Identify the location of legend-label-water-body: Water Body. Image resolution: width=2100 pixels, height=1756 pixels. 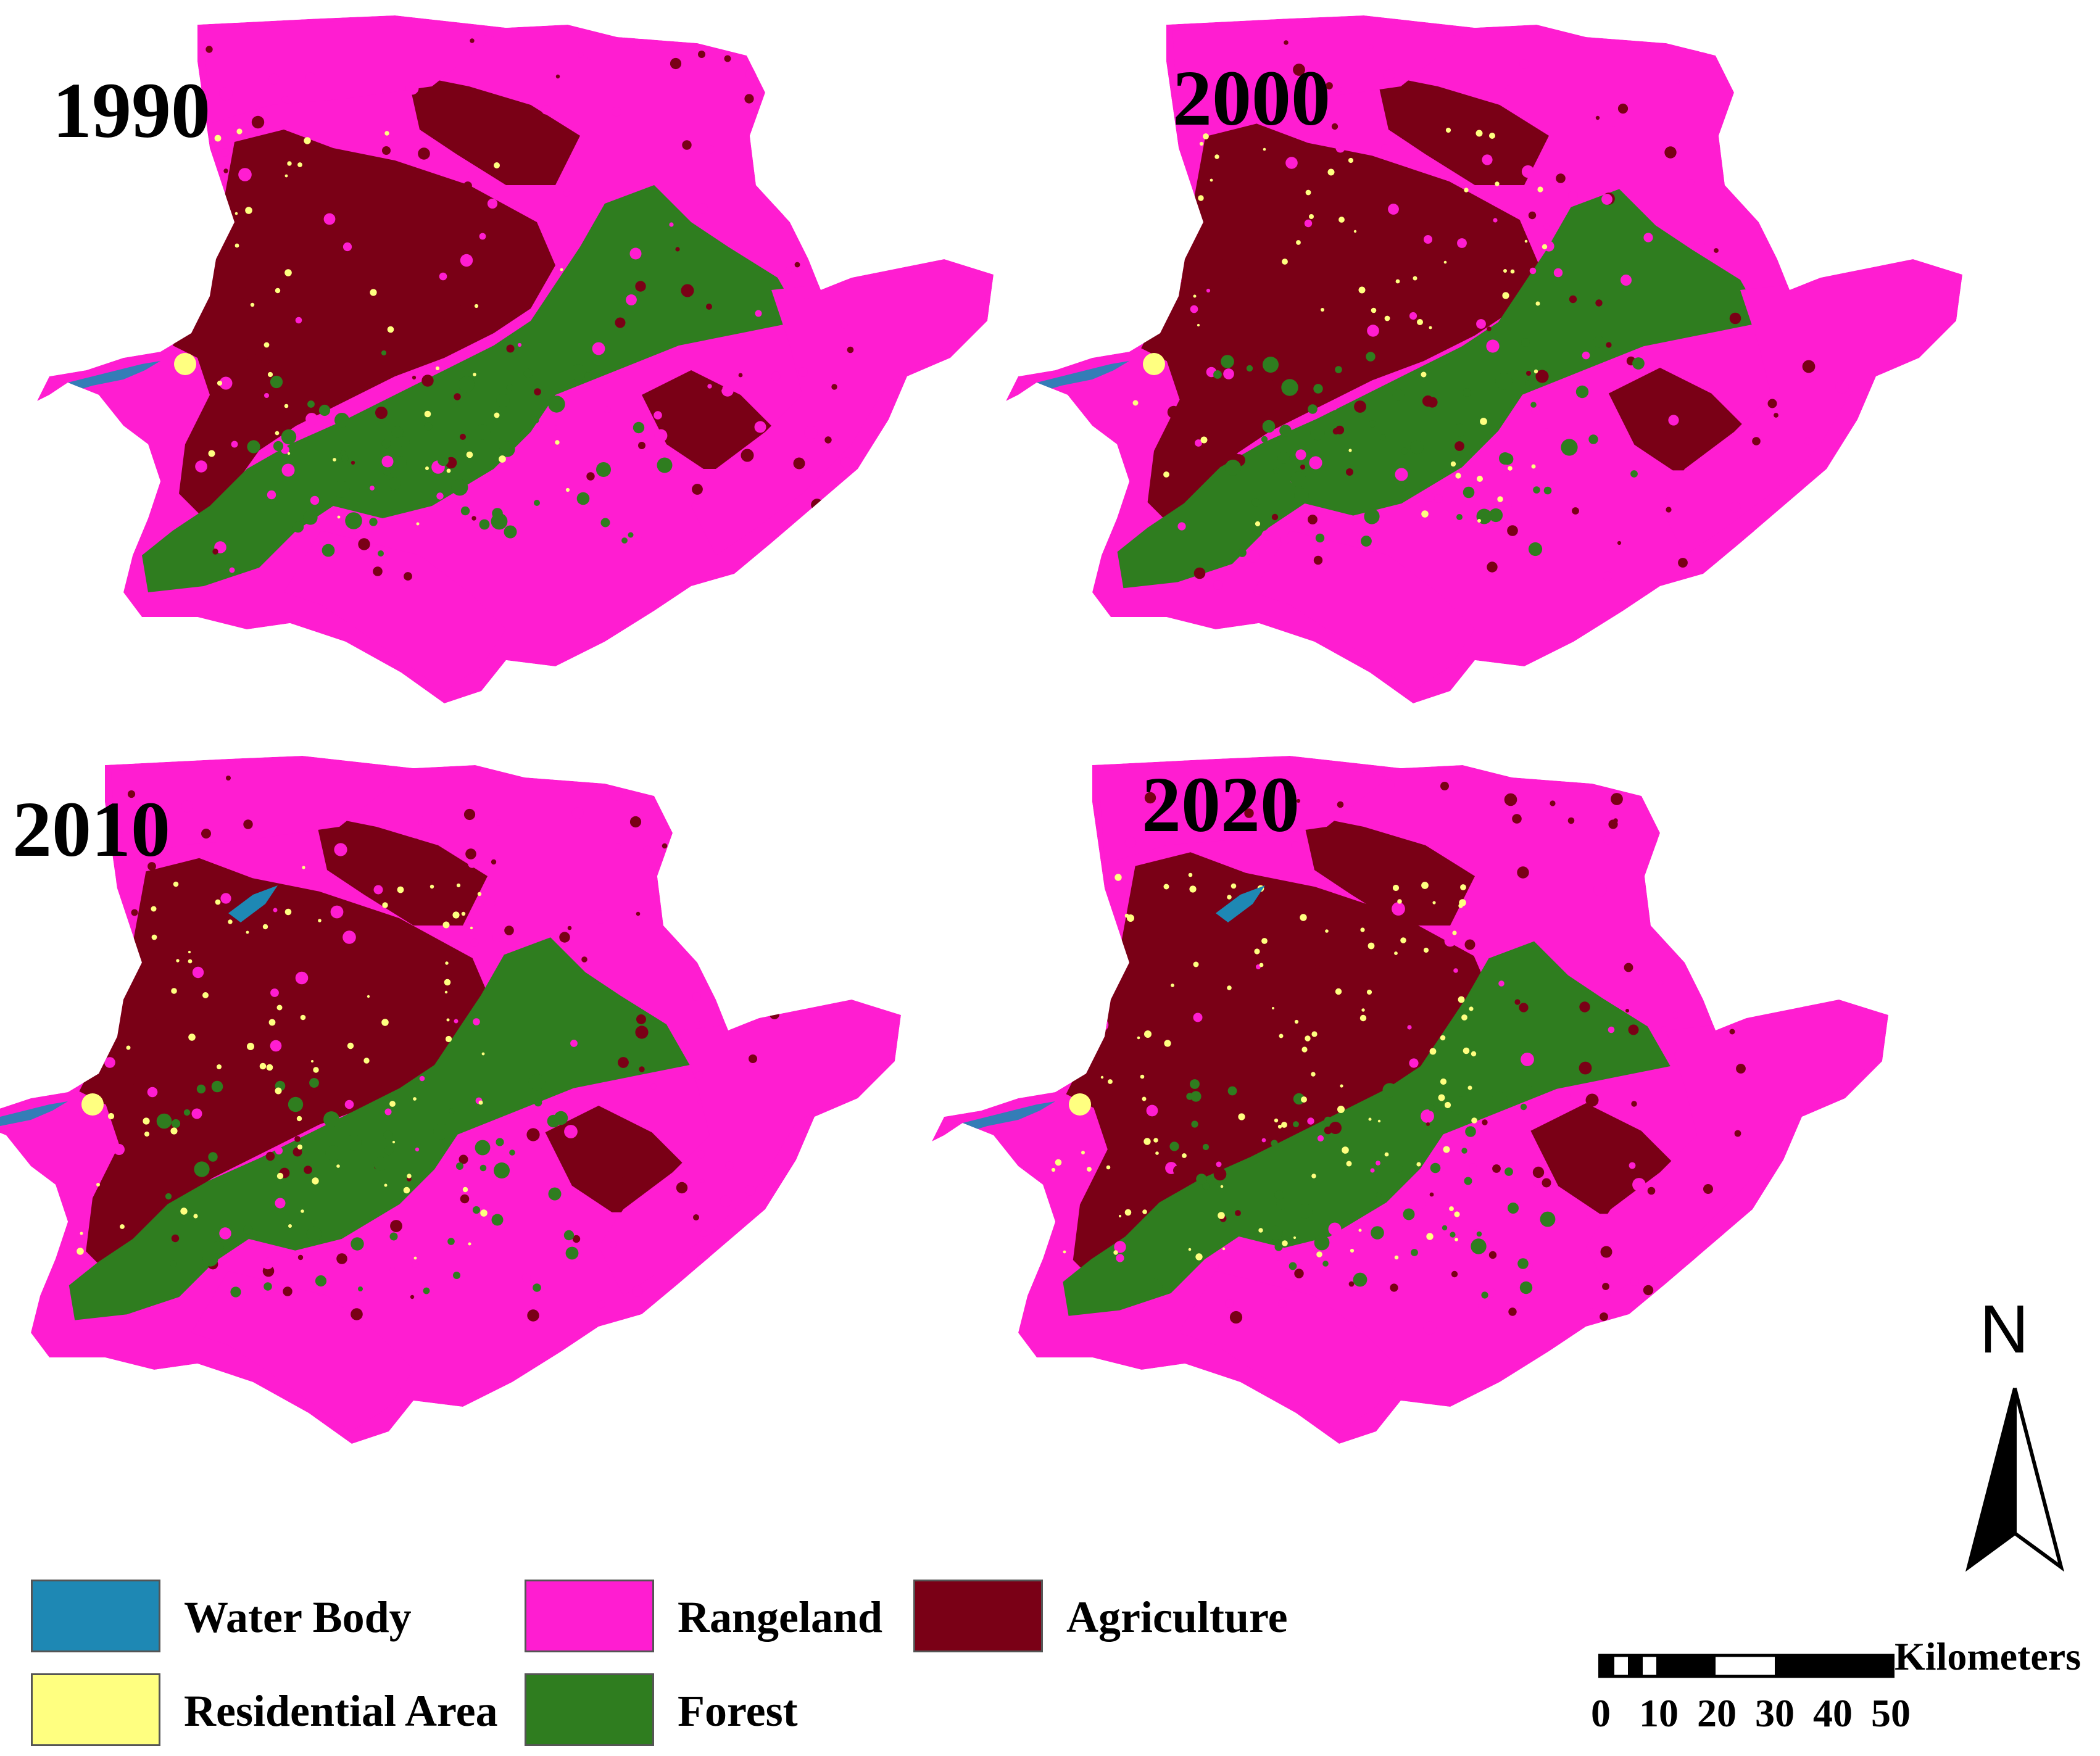
(298, 1617).